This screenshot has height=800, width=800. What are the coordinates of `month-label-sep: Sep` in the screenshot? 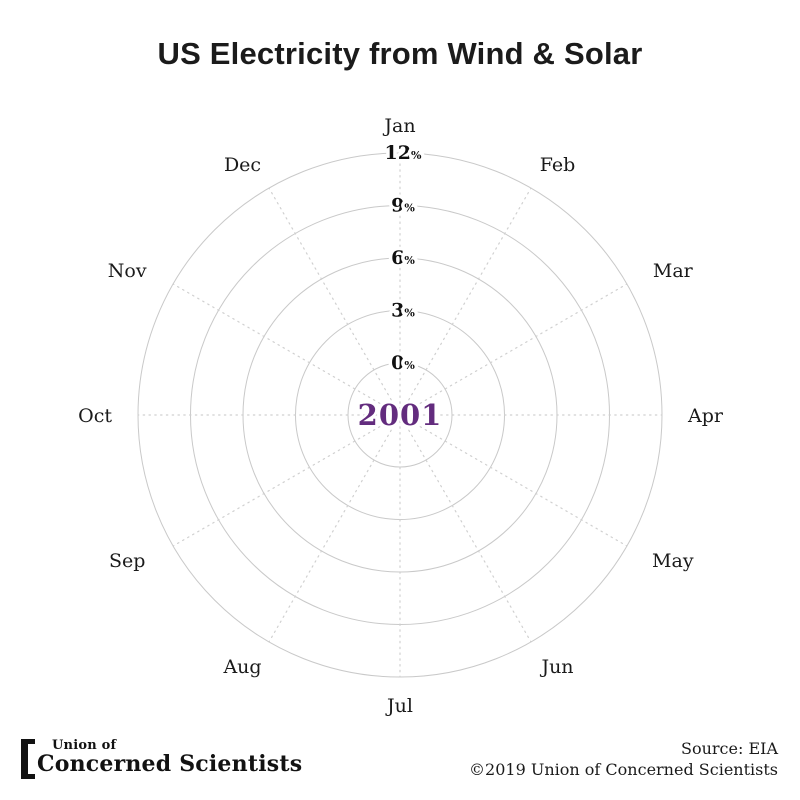 It's located at (127, 561).